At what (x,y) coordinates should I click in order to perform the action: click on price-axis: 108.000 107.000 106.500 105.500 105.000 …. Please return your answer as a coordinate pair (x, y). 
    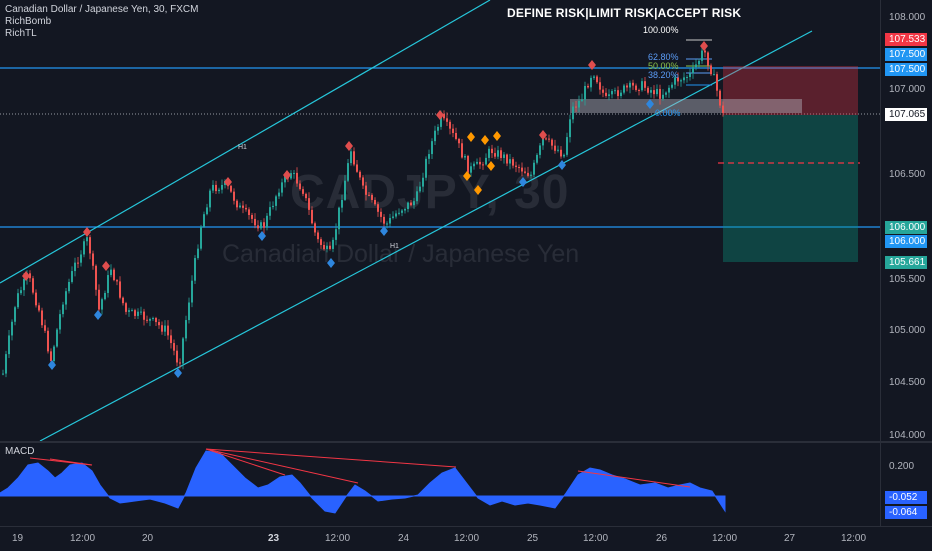
    Looking at the image, I should click on (906, 263).